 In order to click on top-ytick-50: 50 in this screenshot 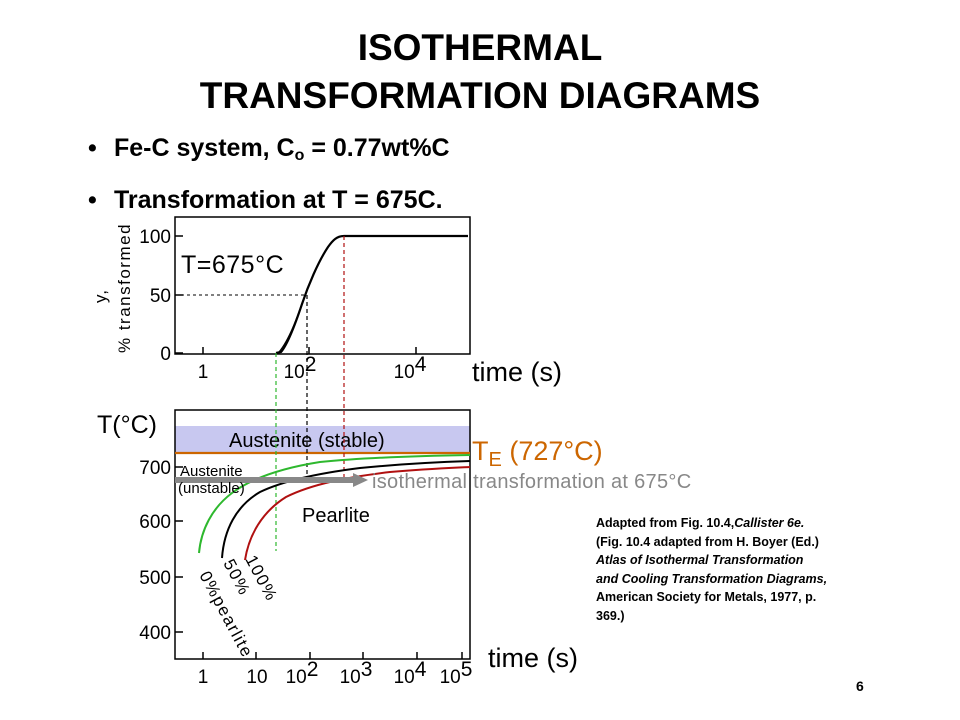, I will do `click(160, 296)`.